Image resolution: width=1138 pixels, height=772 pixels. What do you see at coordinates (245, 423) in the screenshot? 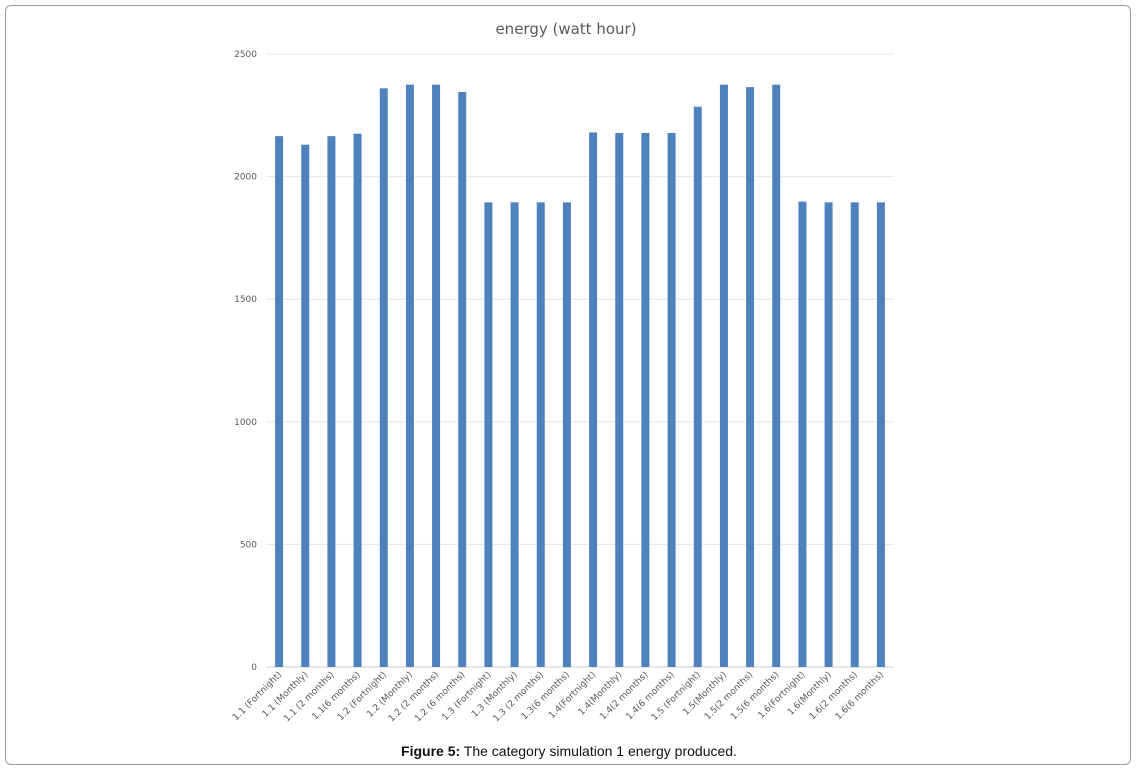
I see `y-tick-label: 1000` at bounding box center [245, 423].